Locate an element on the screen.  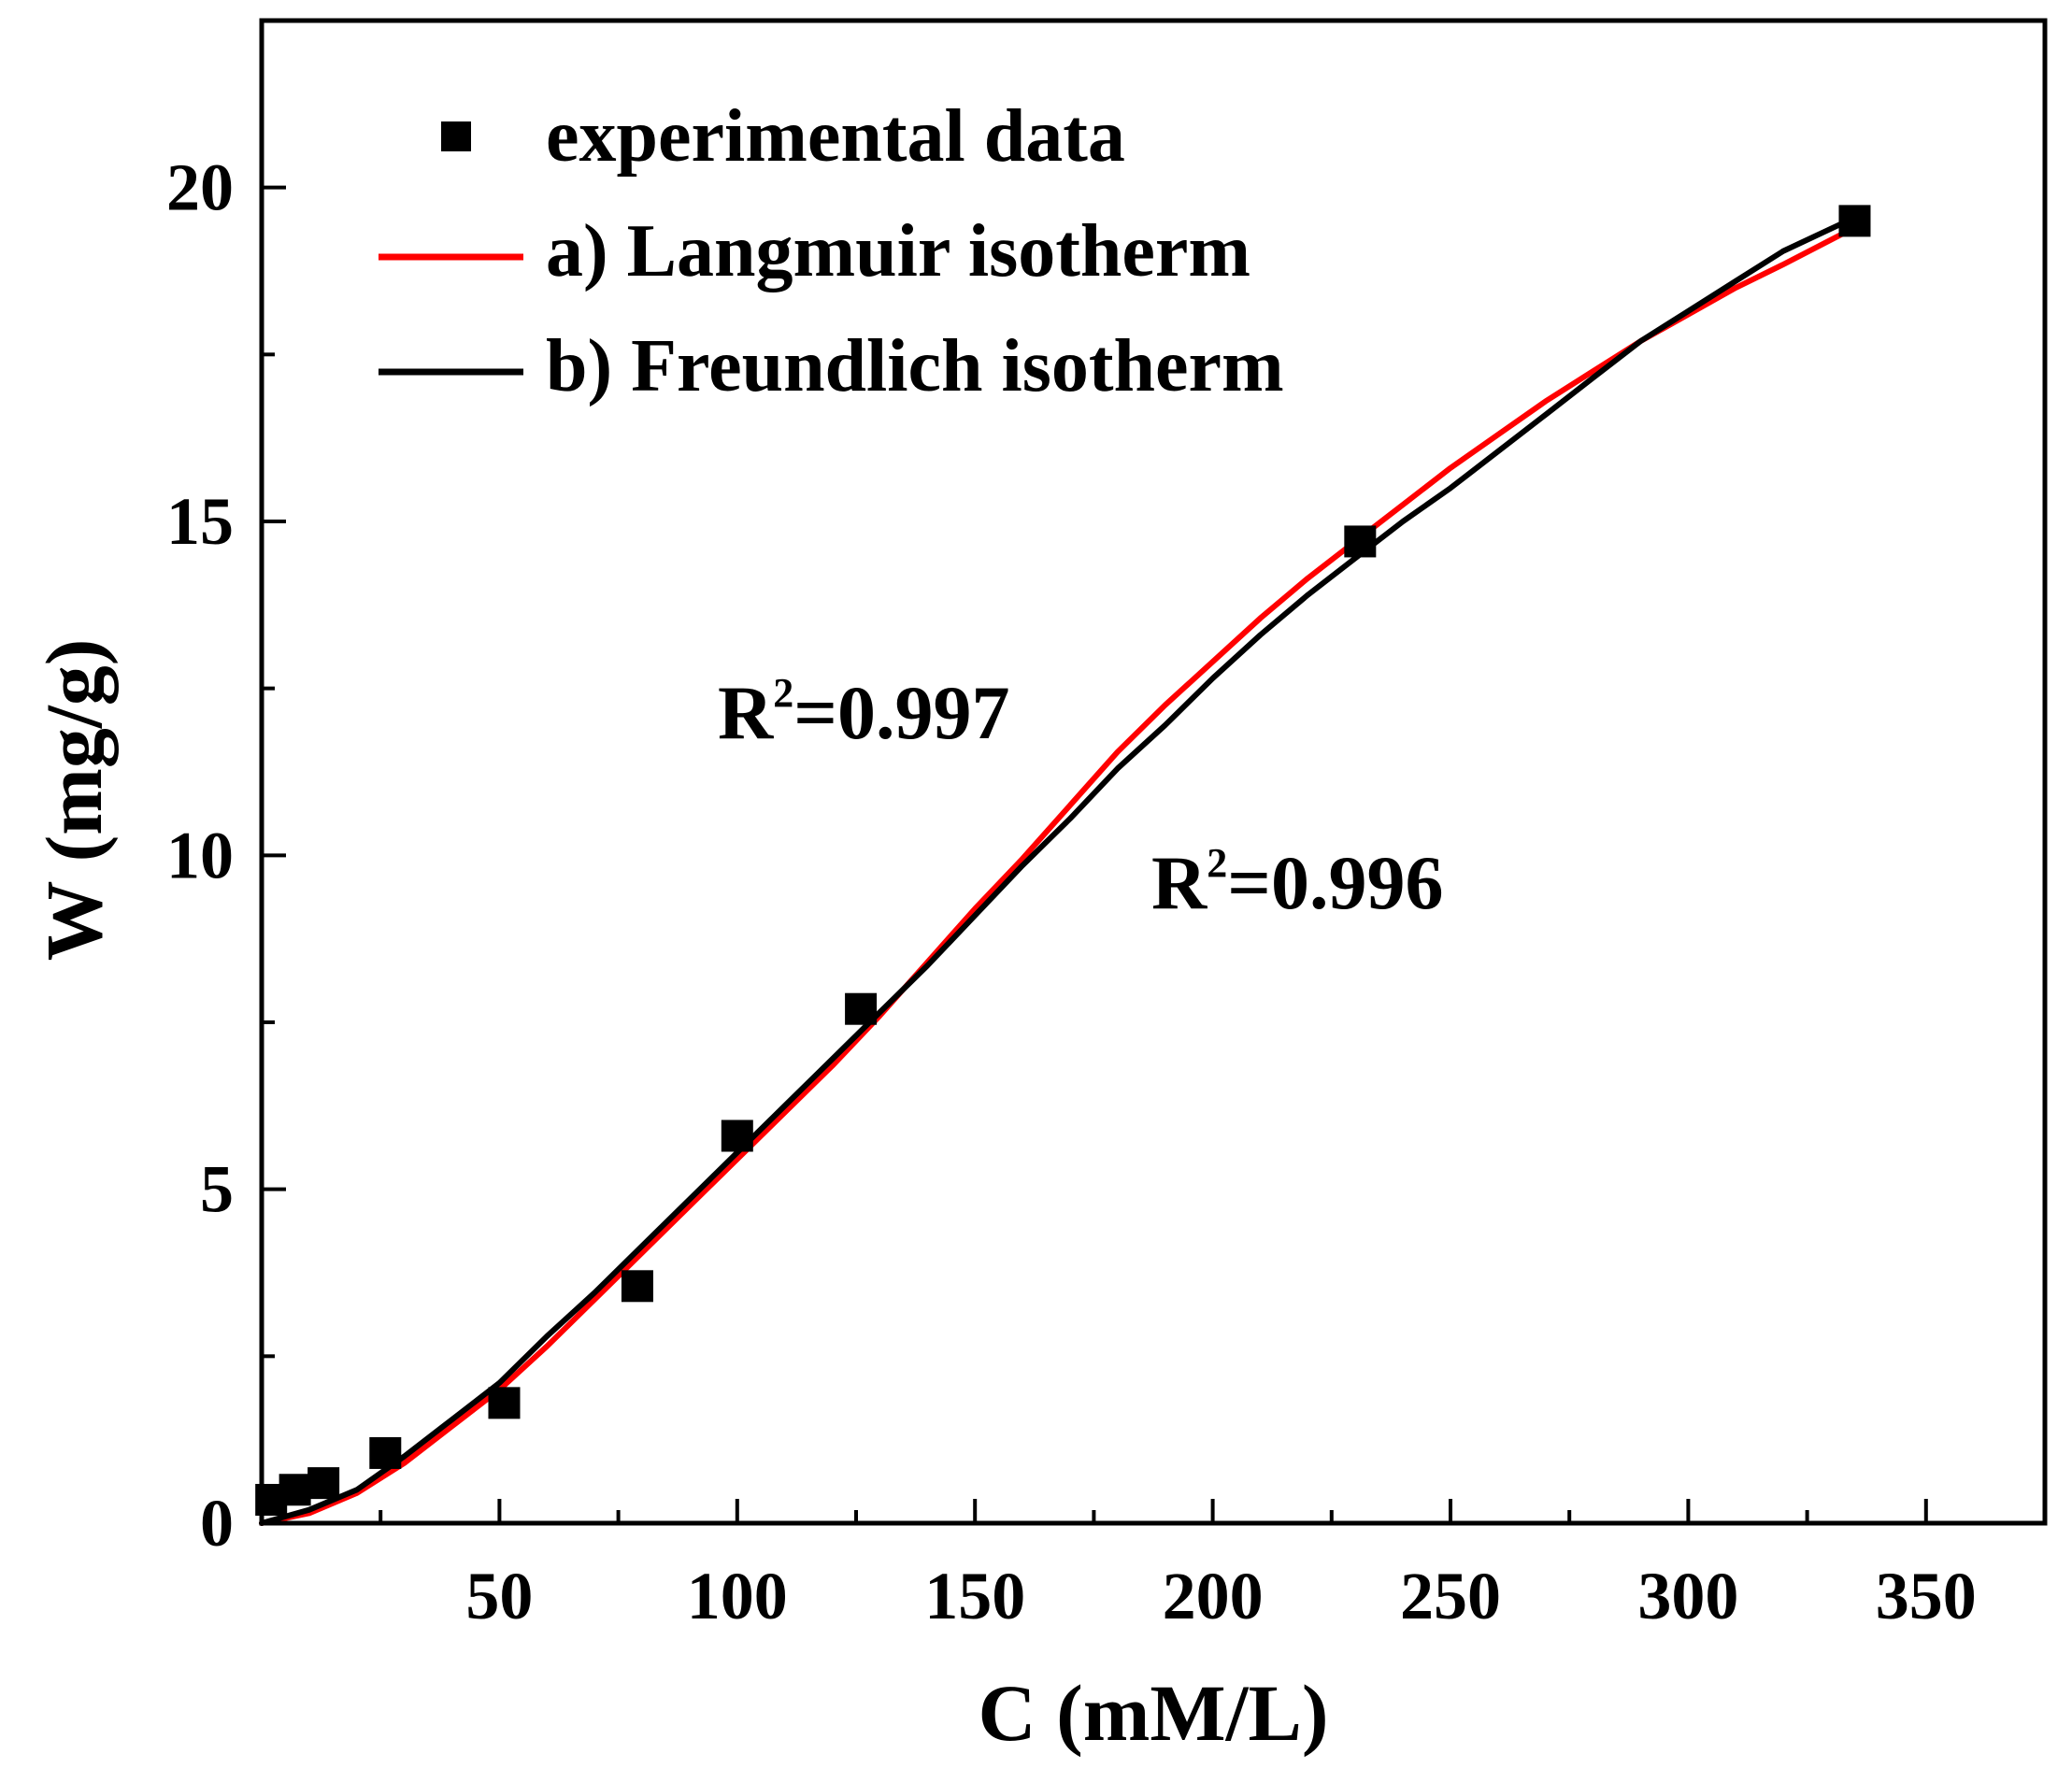
legend-label-freundlich: b) Freundlich isotherm is located at coordinates (915, 366).